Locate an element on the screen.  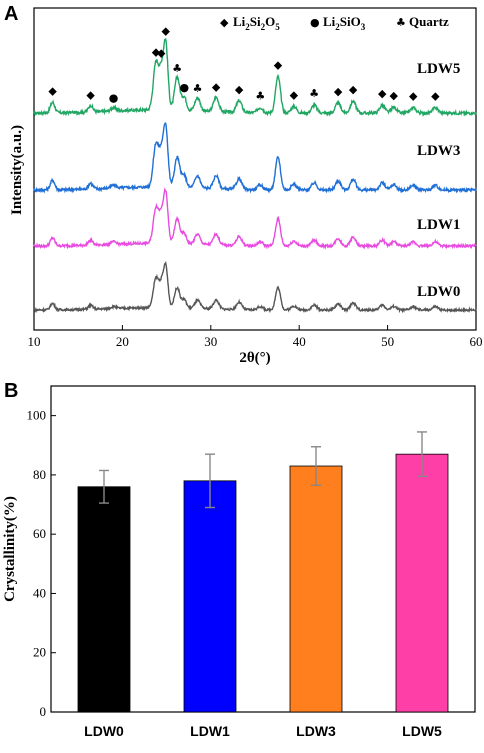
panel-b-label: B is located at coordinates (11, 391).